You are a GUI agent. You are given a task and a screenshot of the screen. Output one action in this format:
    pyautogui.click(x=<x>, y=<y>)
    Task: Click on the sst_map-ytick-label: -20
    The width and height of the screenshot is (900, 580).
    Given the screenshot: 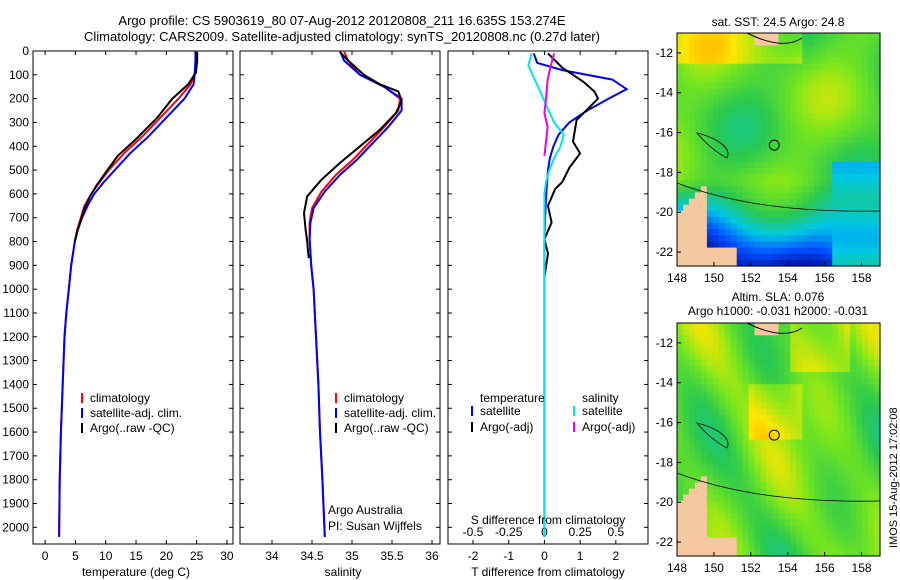 What is the action you would take?
    pyautogui.click(x=665, y=212)
    